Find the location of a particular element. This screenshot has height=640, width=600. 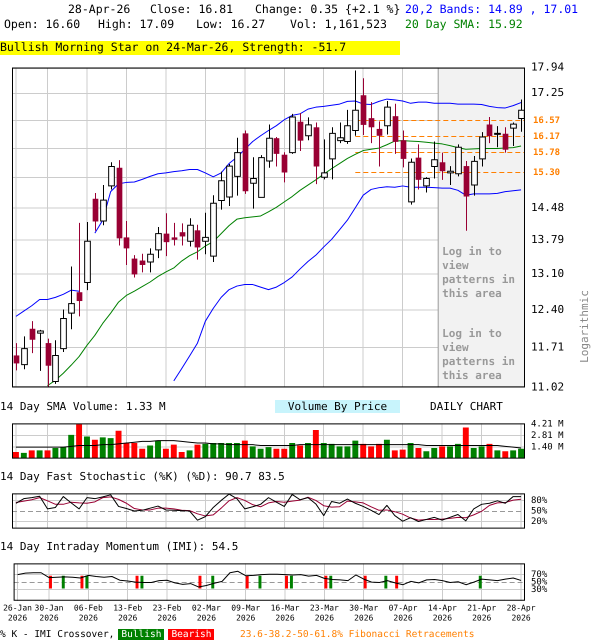

text: Bullish is located at coordinates (141, 634).